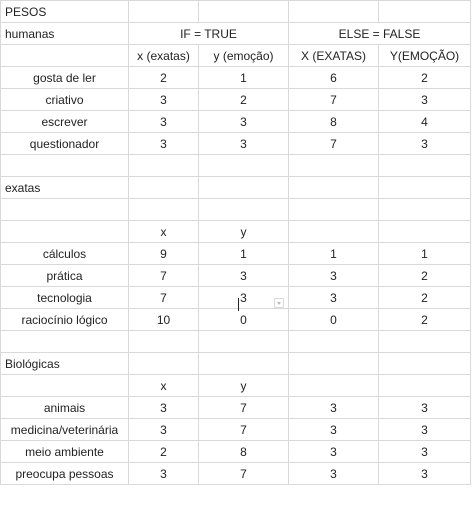 This screenshot has width=475, height=513. I want to click on value-cell: 4, so click(424, 121).